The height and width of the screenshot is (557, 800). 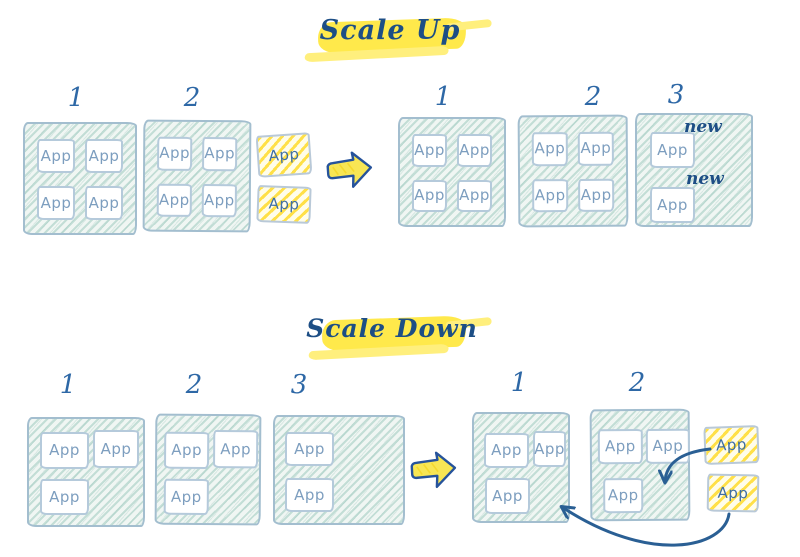 What do you see at coordinates (76, 98) in the screenshot?
I see `node-label-up-before-1: 1` at bounding box center [76, 98].